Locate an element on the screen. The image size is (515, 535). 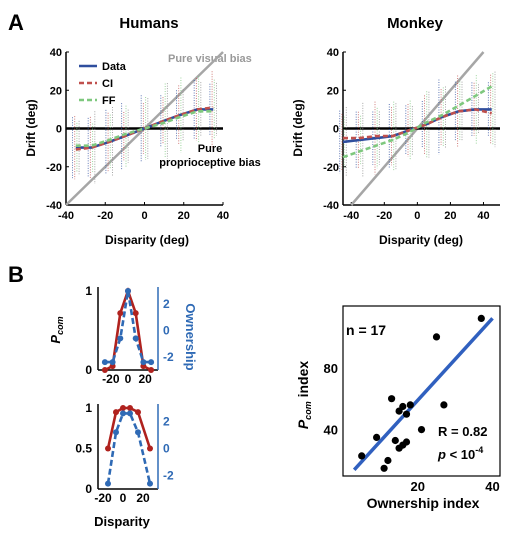
humans-ytick-label: 40 is located at coordinates (56, 53).